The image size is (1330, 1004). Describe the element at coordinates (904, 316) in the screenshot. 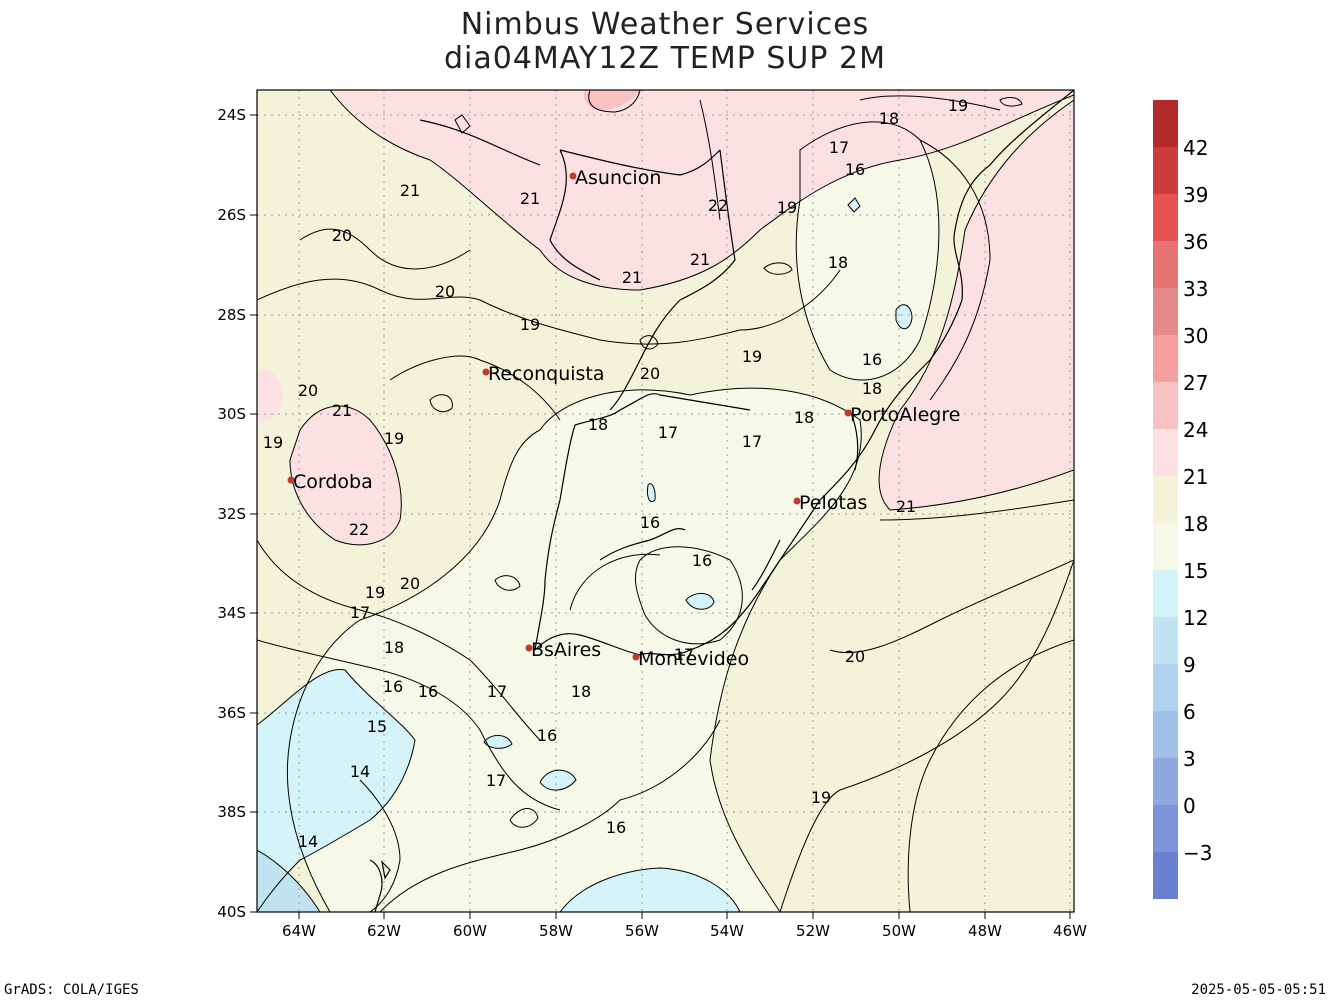

I see `field-12-15-patch4` at that location.